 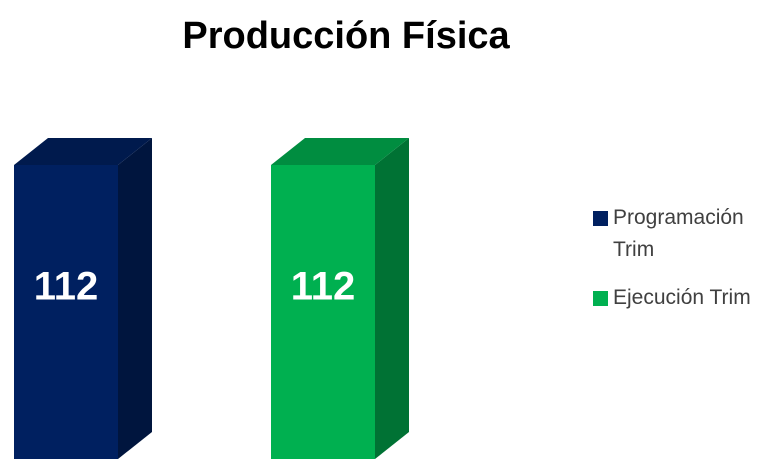 What do you see at coordinates (678, 233) in the screenshot?
I see `legend-label: Programación Trim` at bounding box center [678, 233].